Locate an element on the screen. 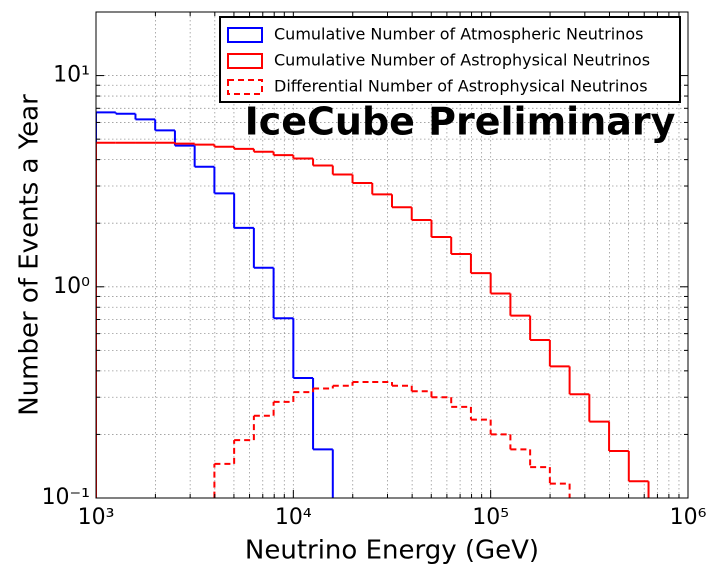 This screenshot has width=720, height=576. legend-box is located at coordinates (450, 59).